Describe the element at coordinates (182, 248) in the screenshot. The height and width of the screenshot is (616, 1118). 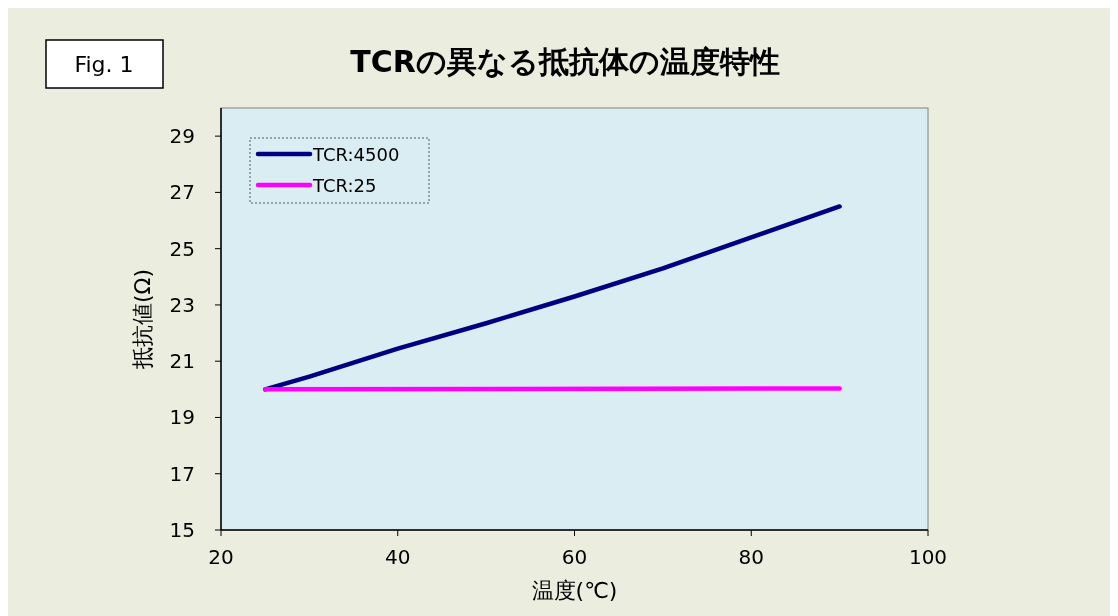
I see `y-tick-label: 25` at that location.